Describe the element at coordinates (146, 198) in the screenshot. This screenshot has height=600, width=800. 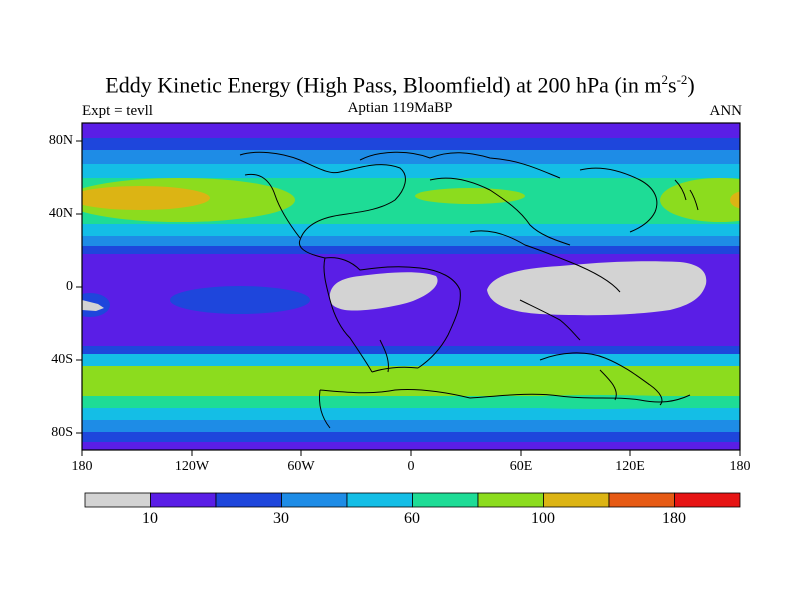
I see `jet-pacific-orange` at that location.